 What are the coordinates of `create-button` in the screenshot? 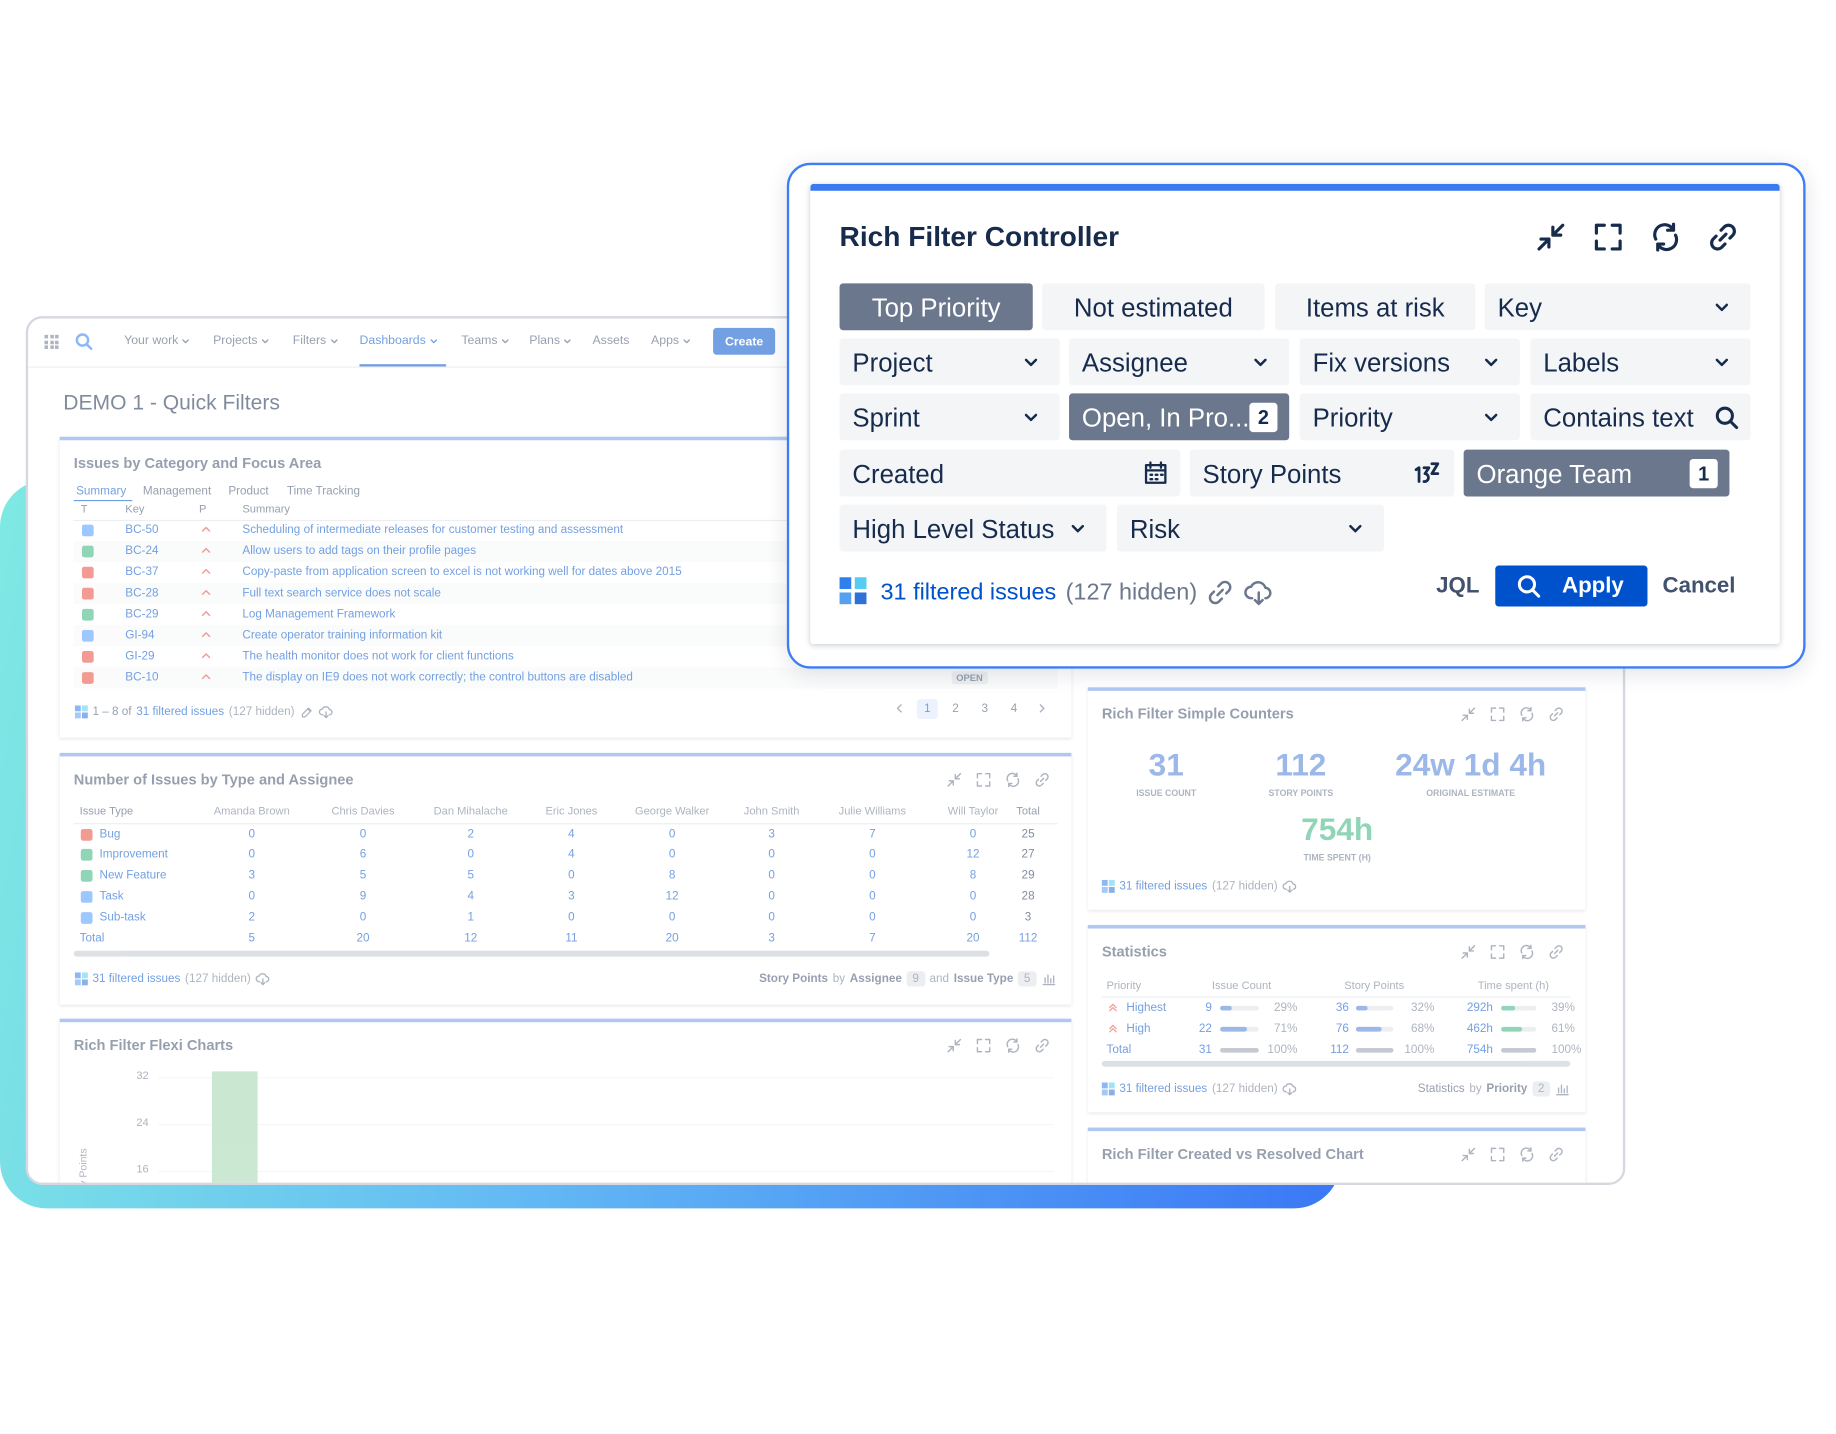 It's located at (744, 341).